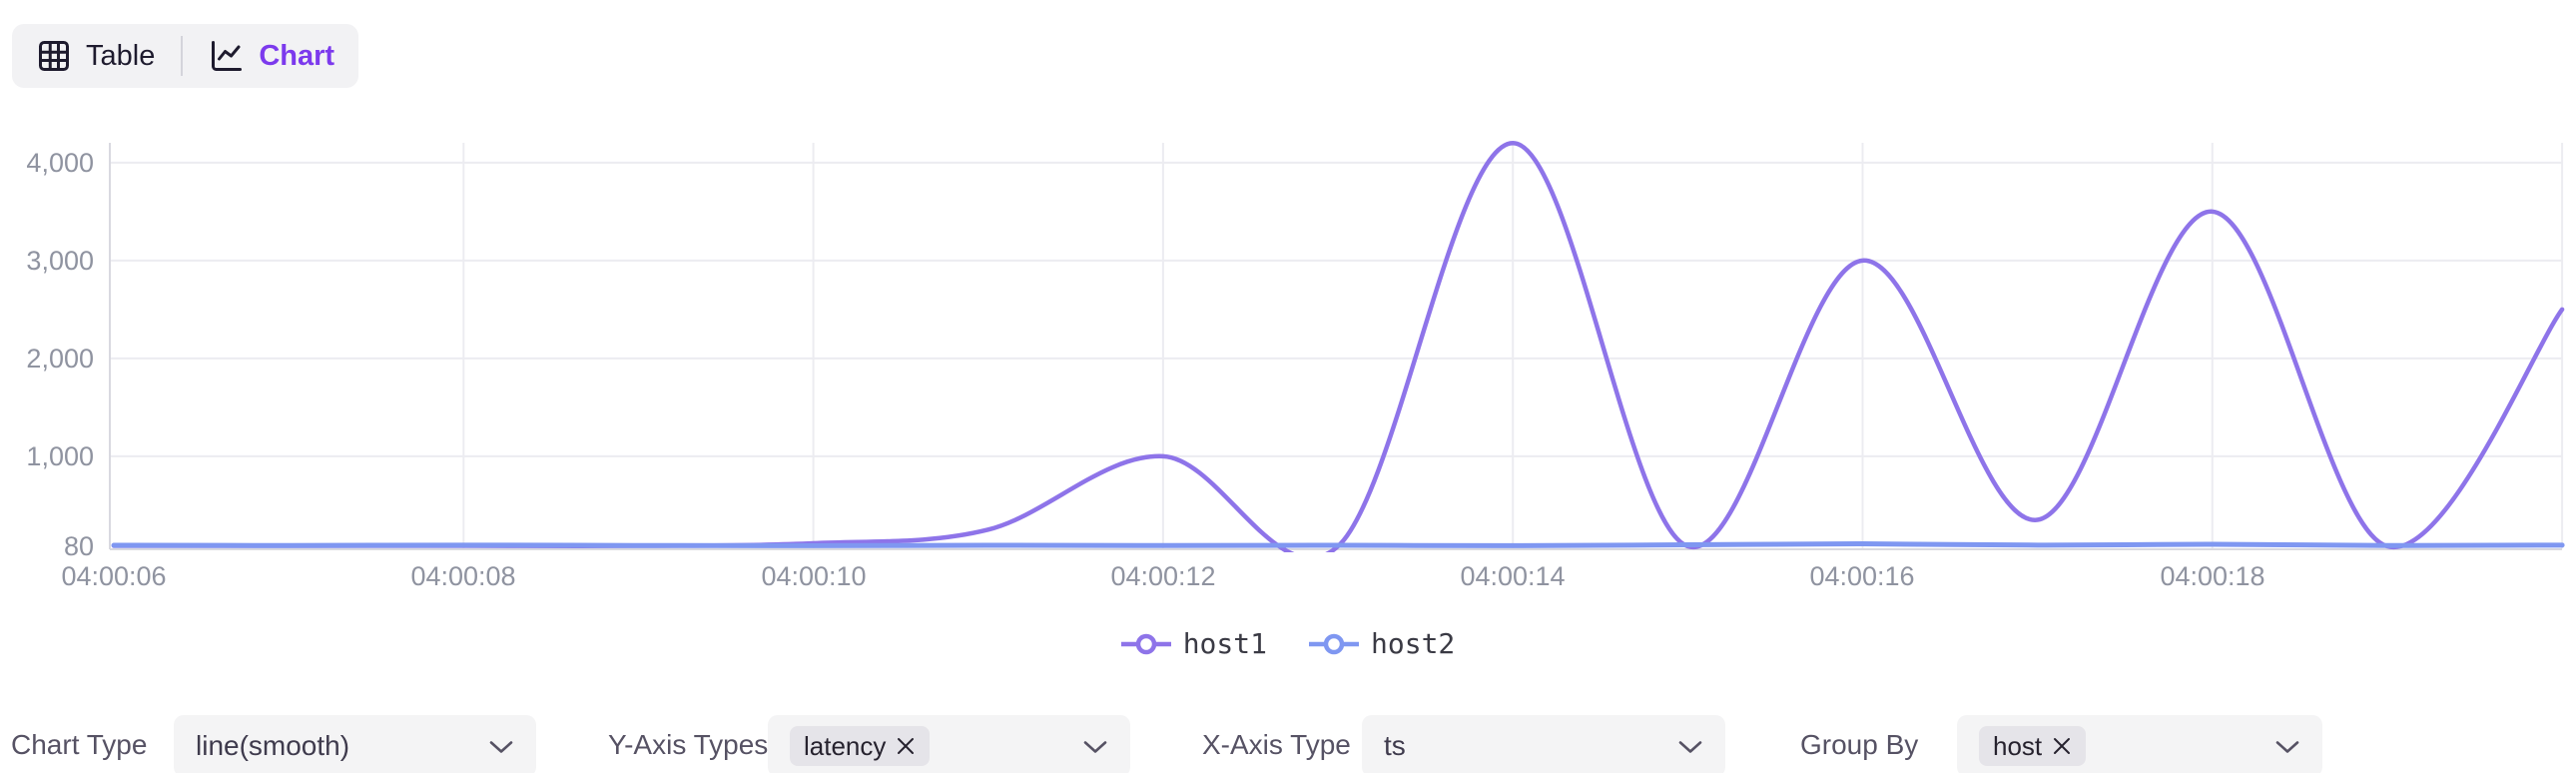  I want to click on chart-legend: host1 host2, so click(1288, 643).